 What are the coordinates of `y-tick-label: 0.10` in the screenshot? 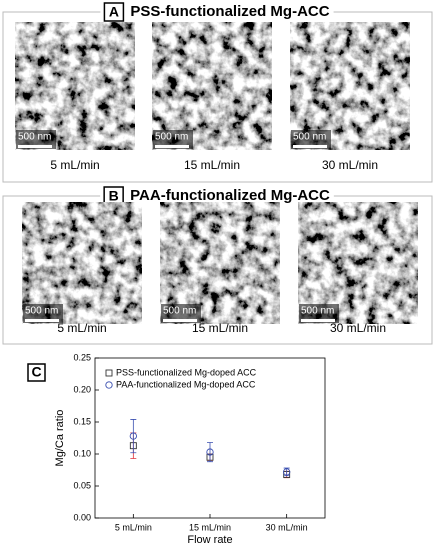 It's located at (82, 453).